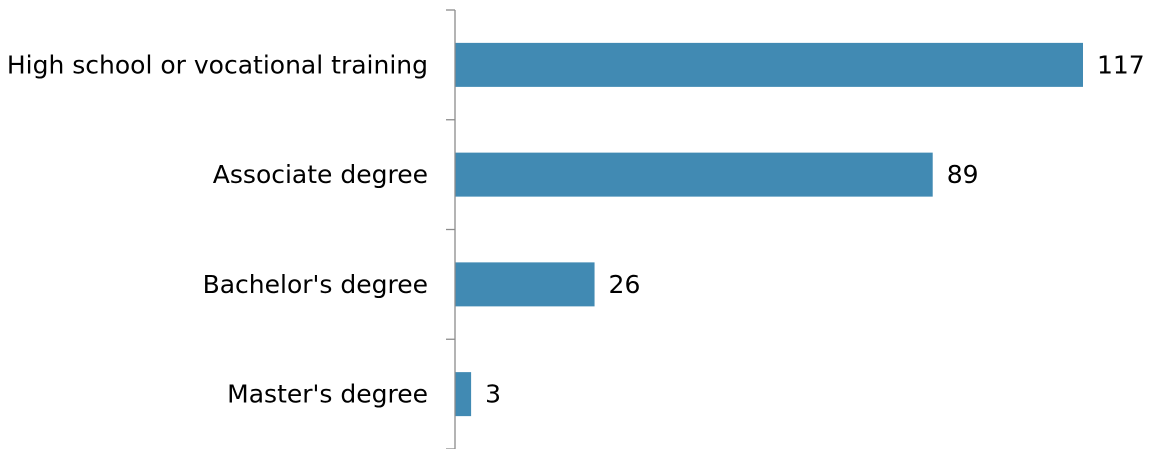 The image size is (1152, 449). What do you see at coordinates (451, 229) in the screenshot?
I see `category-axis` at bounding box center [451, 229].